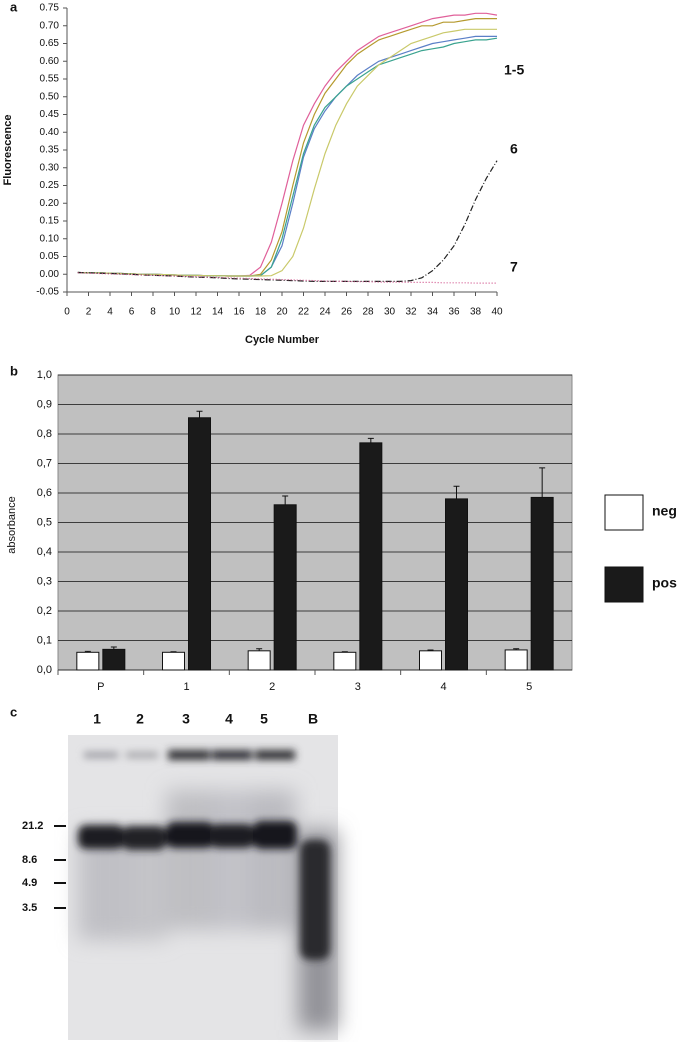 The height and width of the screenshot is (1042, 685). Describe the element at coordinates (50, 61) in the screenshot. I see `y-tick-label: 0.60` at that location.